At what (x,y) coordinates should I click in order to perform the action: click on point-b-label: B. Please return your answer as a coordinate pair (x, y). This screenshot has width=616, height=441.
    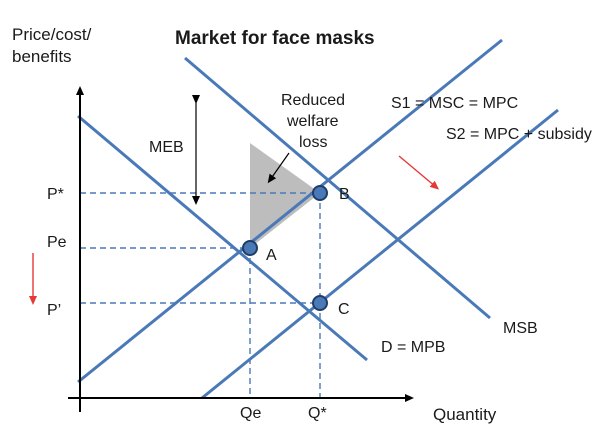
    Looking at the image, I should click on (344, 194).